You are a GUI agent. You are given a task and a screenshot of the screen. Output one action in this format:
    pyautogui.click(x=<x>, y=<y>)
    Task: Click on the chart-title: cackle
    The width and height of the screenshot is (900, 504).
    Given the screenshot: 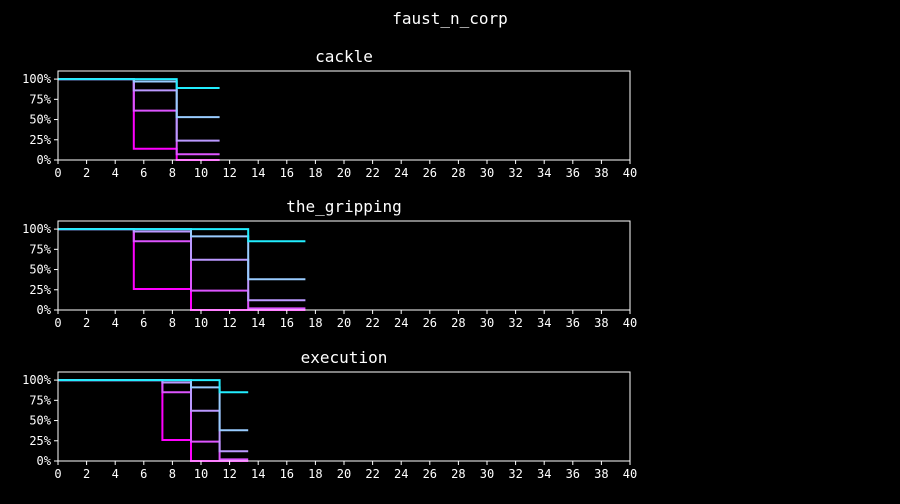 What is the action you would take?
    pyautogui.click(x=344, y=56)
    